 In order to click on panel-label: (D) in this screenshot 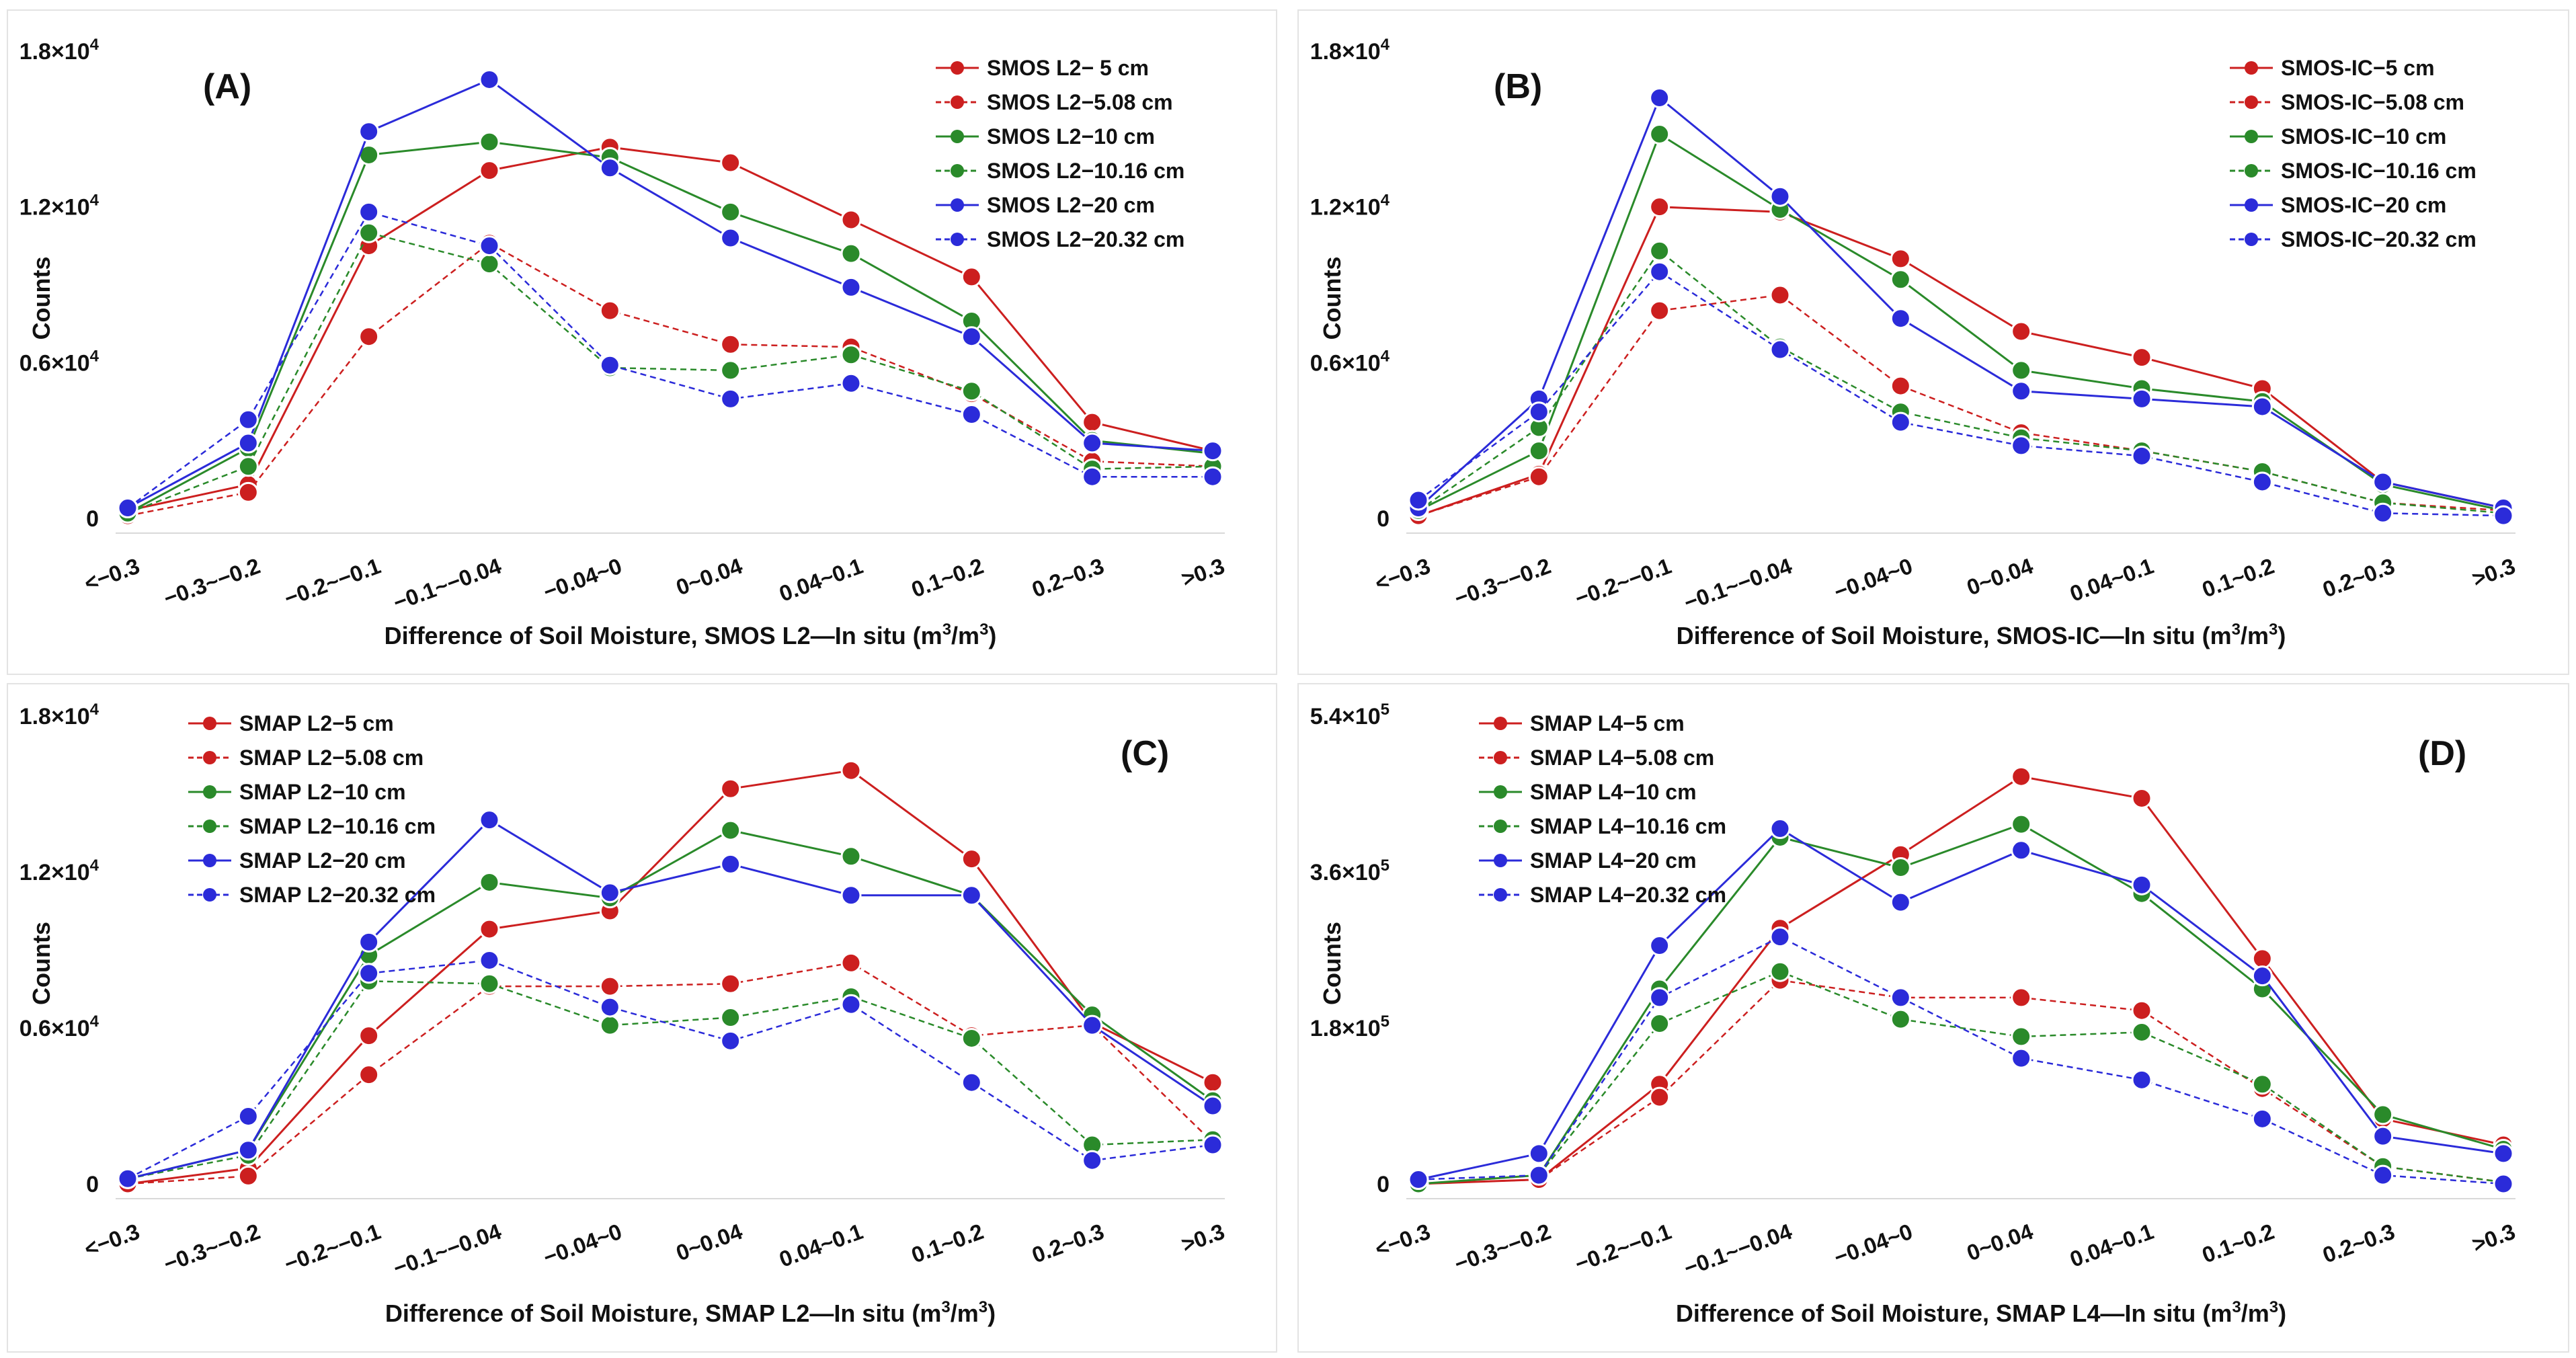, I will do `click(2442, 754)`.